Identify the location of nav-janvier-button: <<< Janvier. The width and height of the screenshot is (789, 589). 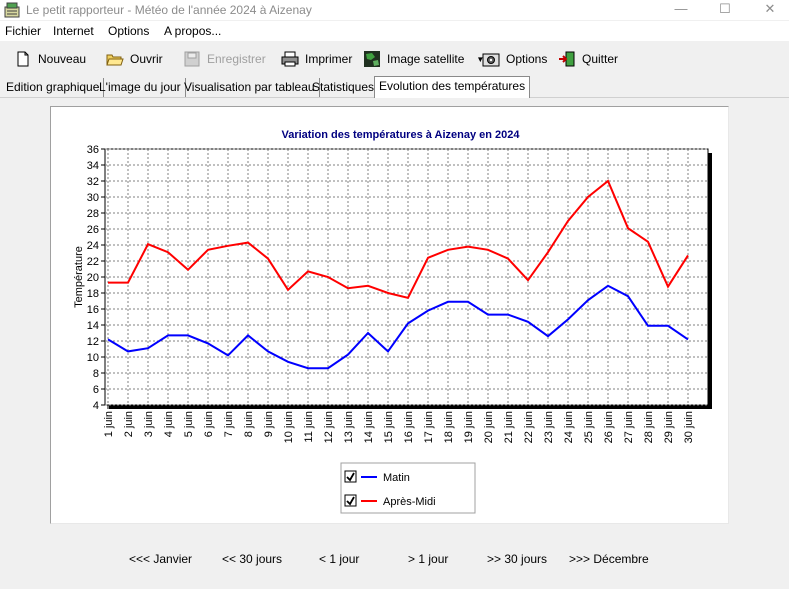
(161, 559).